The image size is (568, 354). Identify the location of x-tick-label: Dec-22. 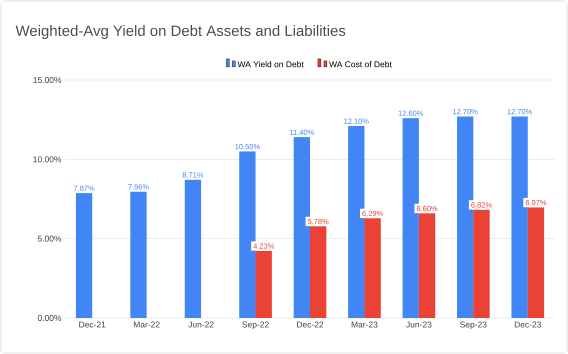
(310, 325).